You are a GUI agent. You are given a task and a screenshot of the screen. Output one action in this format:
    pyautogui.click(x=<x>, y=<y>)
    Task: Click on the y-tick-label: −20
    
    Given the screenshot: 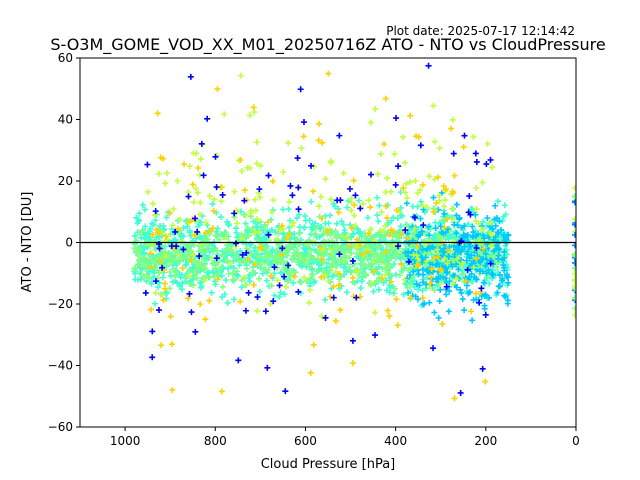 What is the action you would take?
    pyautogui.click(x=60, y=304)
    